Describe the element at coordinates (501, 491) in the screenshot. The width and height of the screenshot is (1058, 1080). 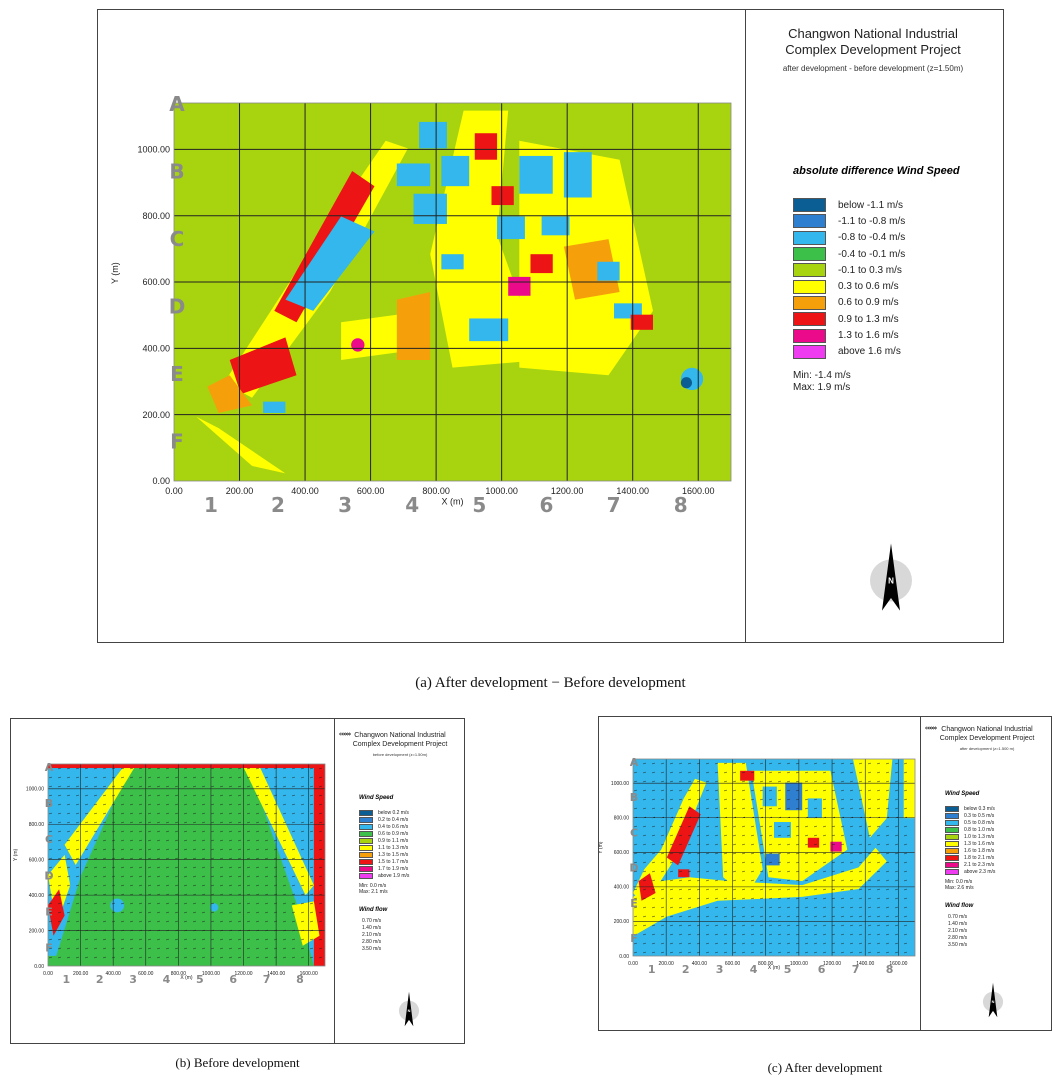
I see `x-tick-label: 1000.00` at that location.